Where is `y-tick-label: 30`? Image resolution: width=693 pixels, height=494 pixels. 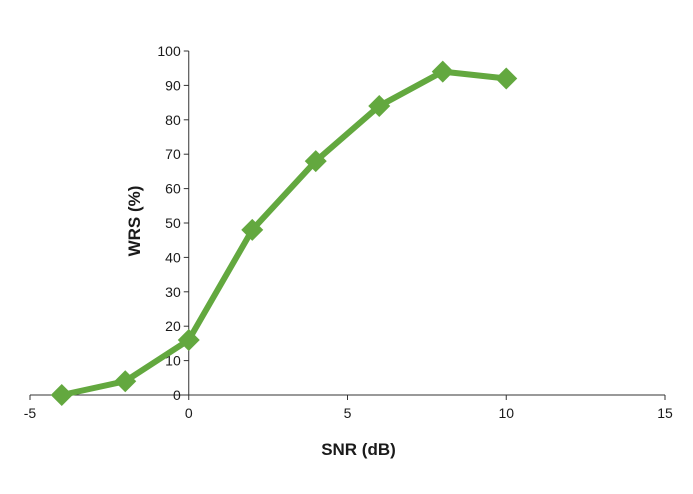 y-tick-label: 30 is located at coordinates (173, 292).